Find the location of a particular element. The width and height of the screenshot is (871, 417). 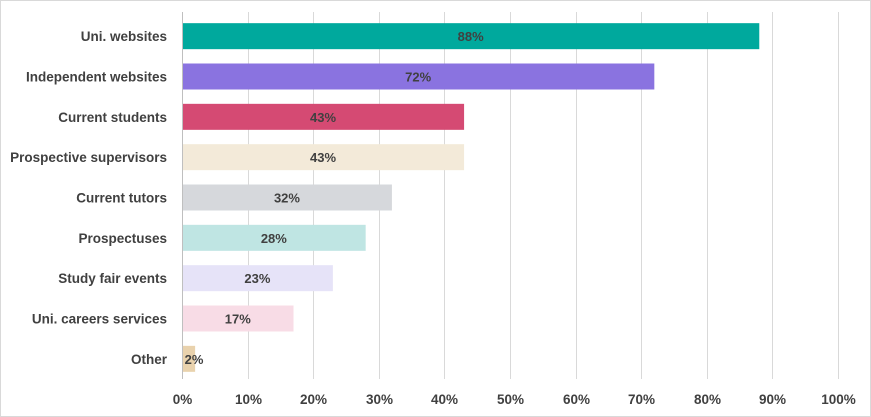

category-label: Prospectuses is located at coordinates (122, 238).